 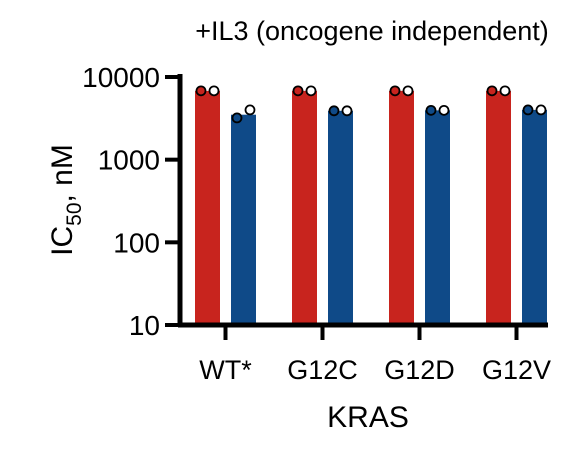 What do you see at coordinates (237, 118) in the screenshot?
I see `point-WT*-s1-0` at bounding box center [237, 118].